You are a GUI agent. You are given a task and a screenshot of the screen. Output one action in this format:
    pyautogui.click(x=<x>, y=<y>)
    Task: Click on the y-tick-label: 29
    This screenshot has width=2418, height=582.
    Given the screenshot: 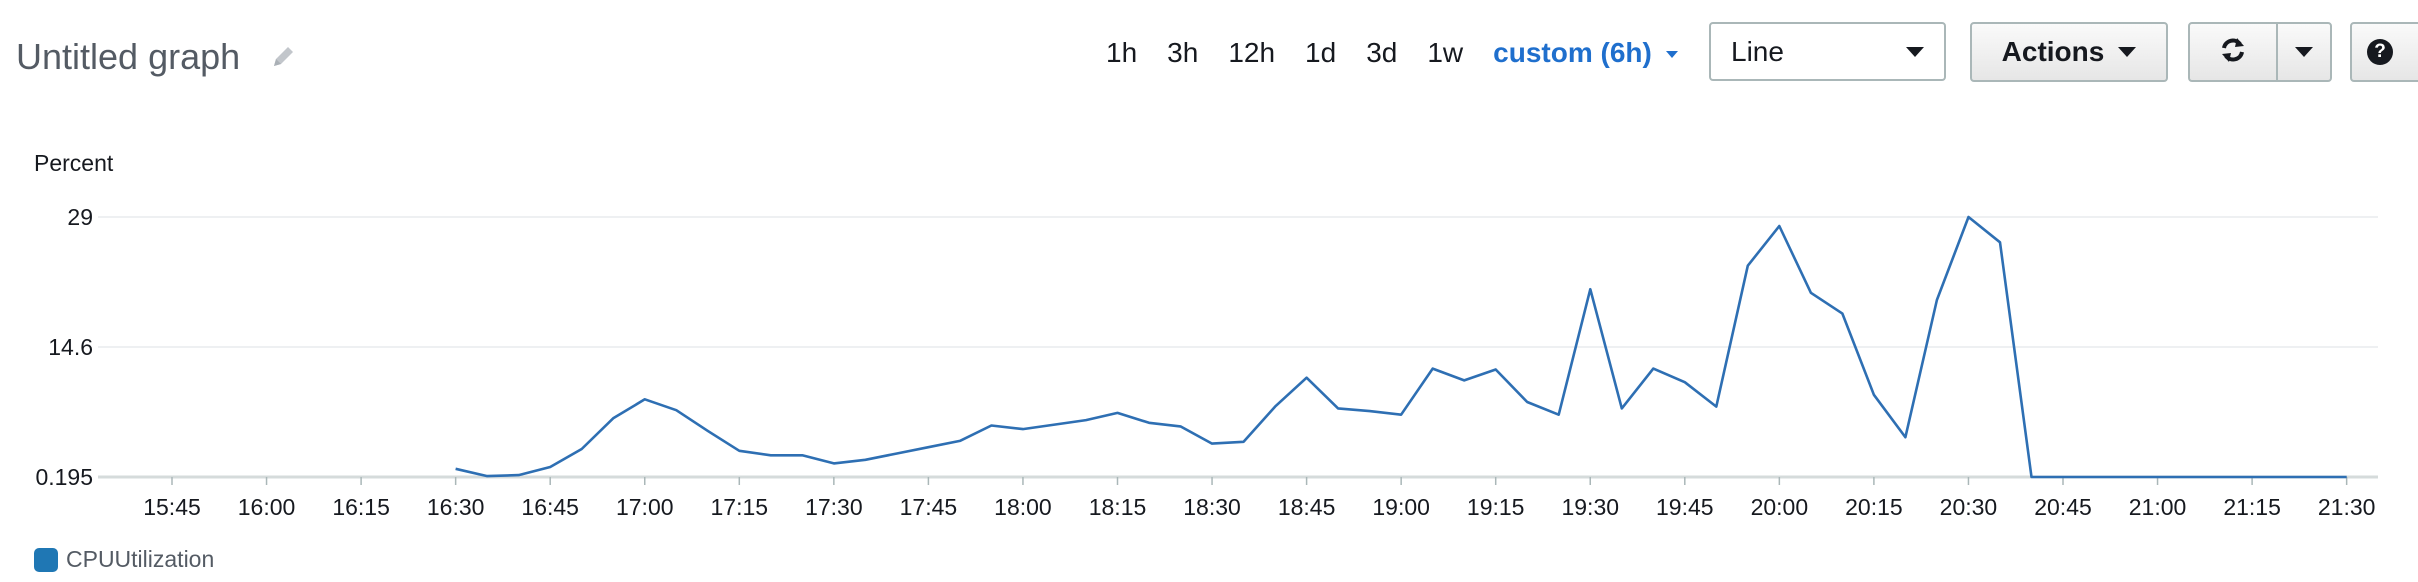 What is the action you would take?
    pyautogui.click(x=80, y=217)
    